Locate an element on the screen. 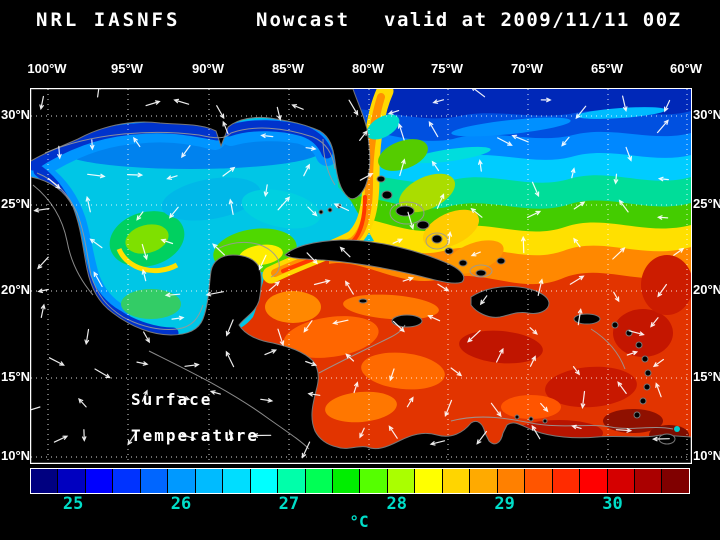 This screenshot has width=720, height=540. valid-time-label: valid at 2009/11/11 00Z is located at coordinates (533, 20).